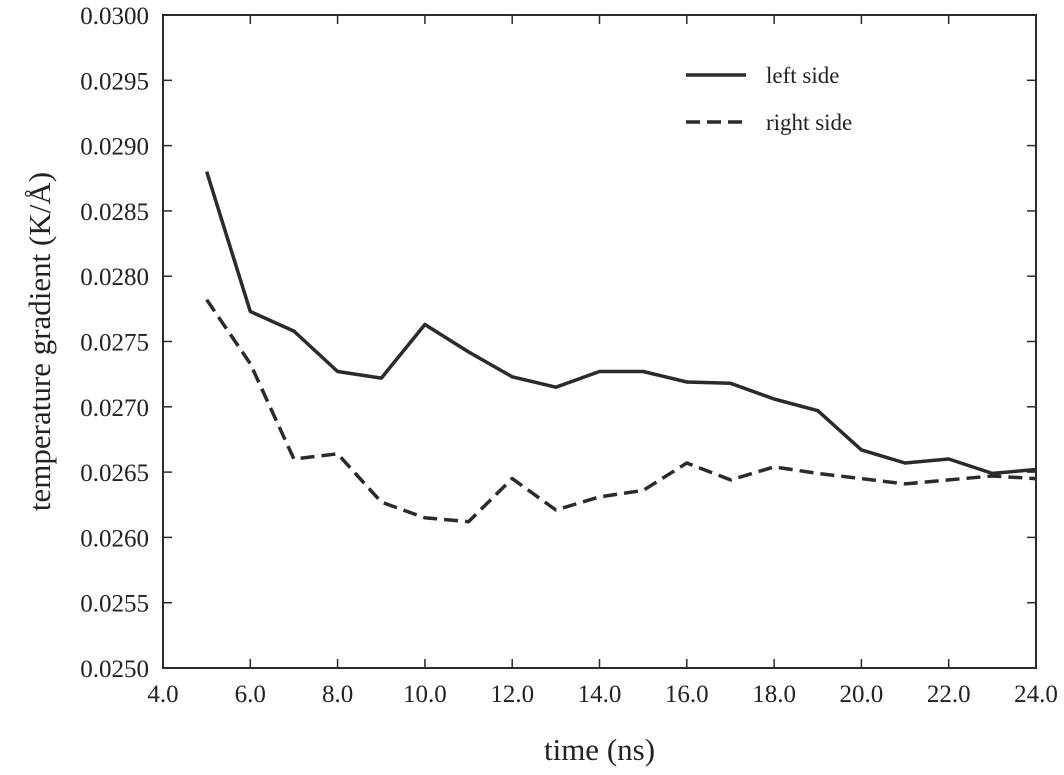 Image resolution: width=1064 pixels, height=775 pixels. I want to click on x-axis-title: time (ns), so click(599, 749).